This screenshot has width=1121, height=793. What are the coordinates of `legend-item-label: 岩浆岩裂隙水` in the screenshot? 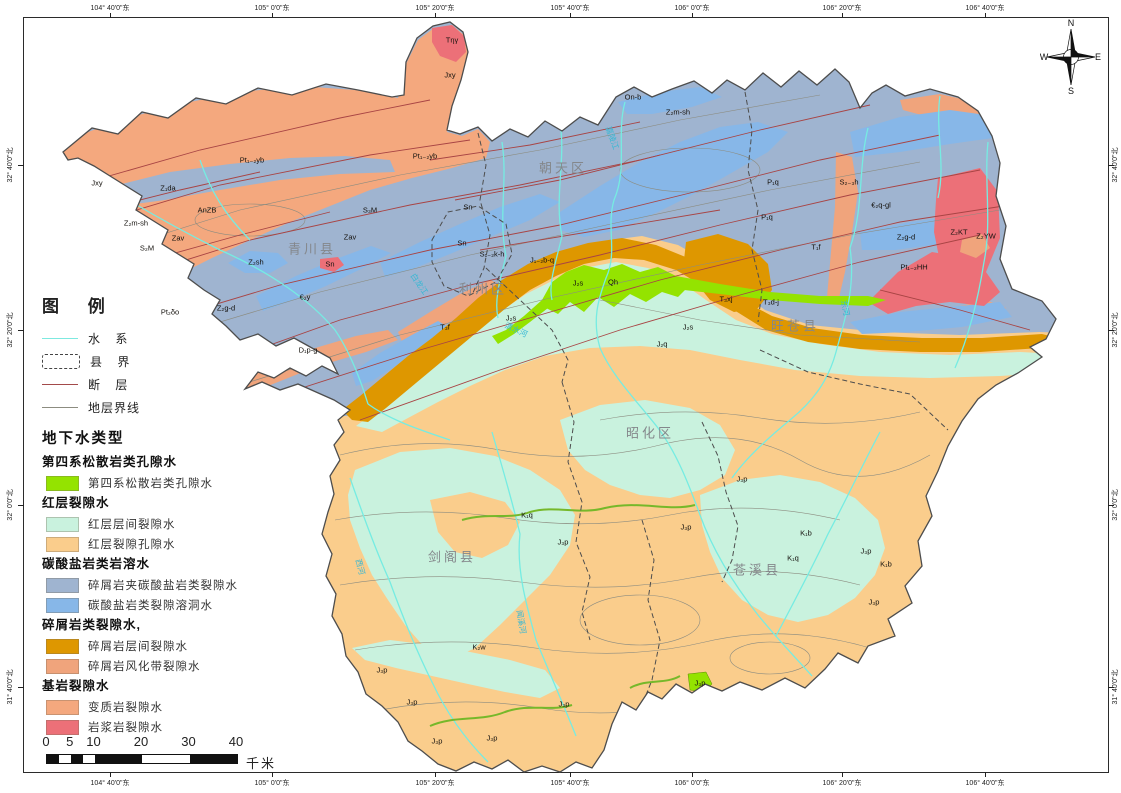 It's located at (125, 728).